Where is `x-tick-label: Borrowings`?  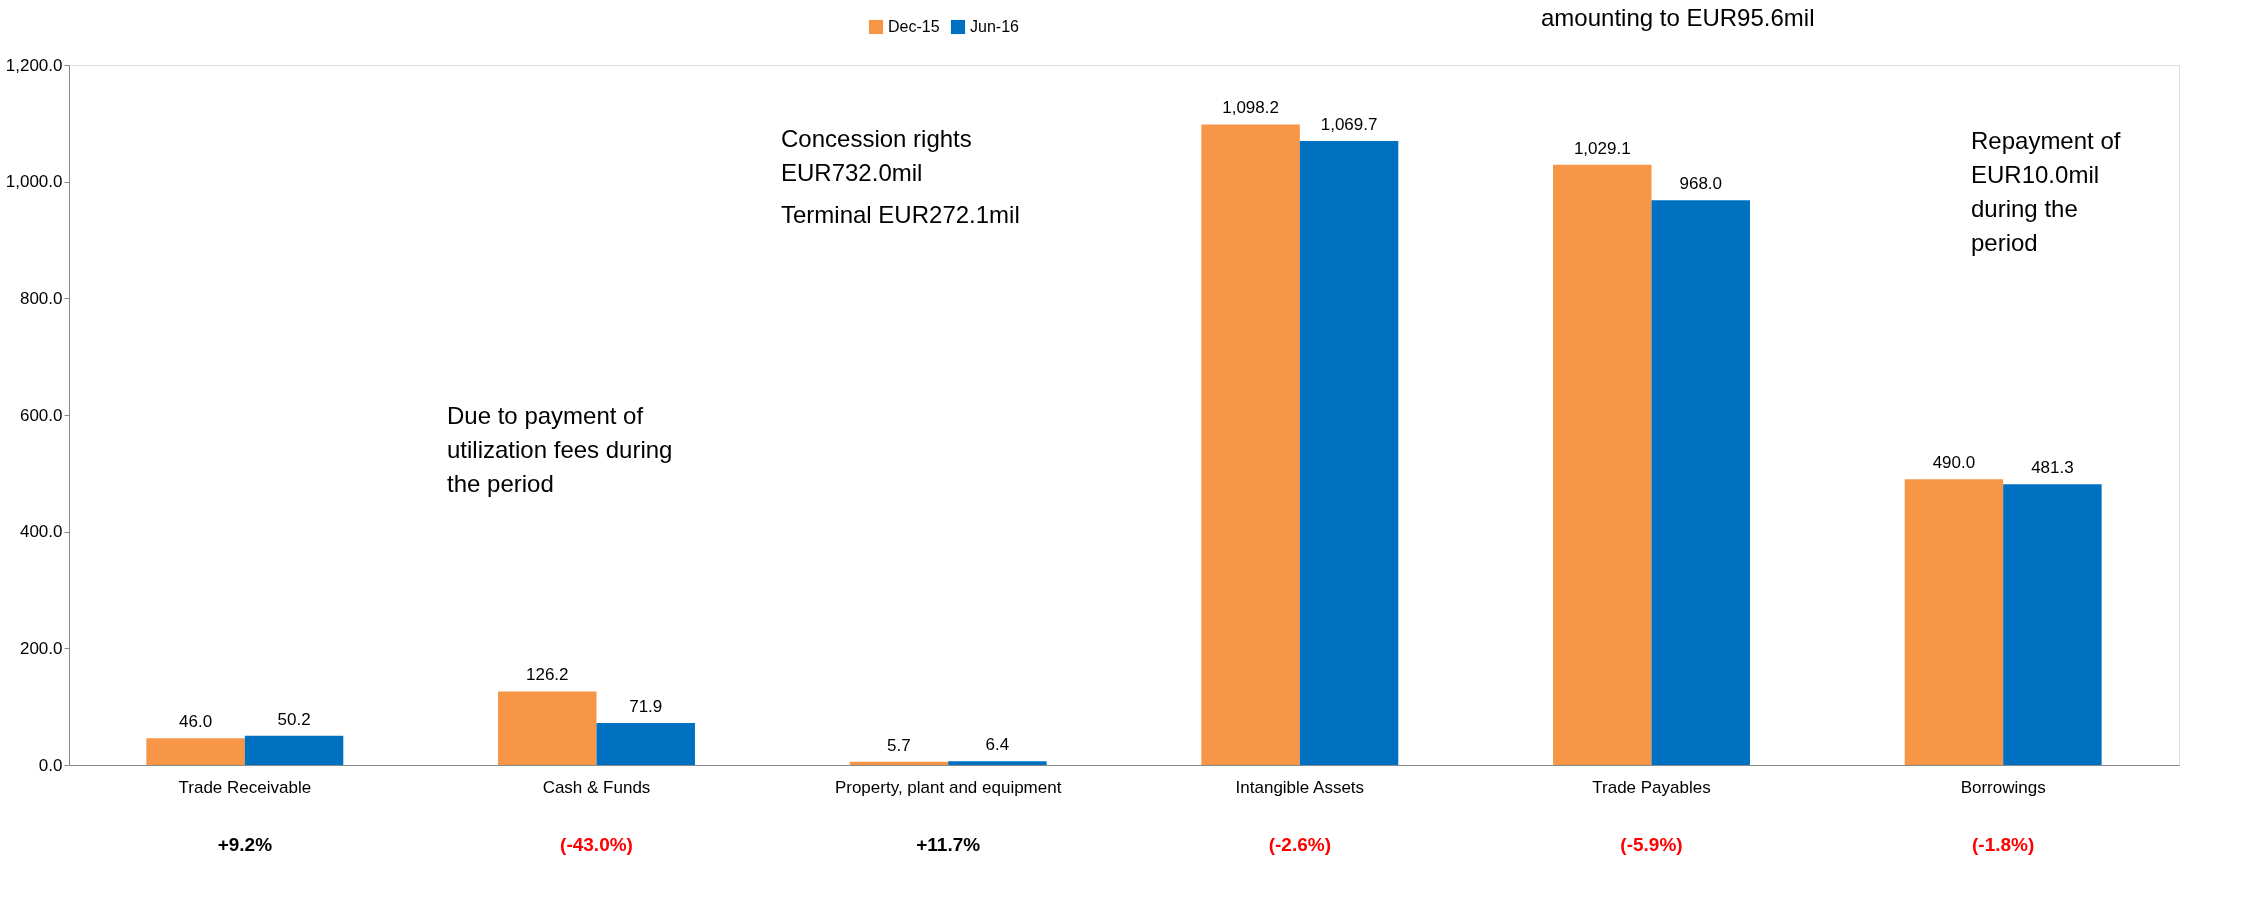
x-tick-label: Borrowings is located at coordinates (2003, 787).